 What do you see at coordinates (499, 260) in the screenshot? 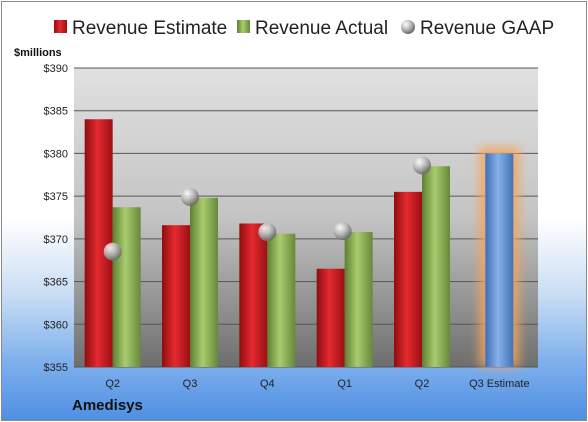
I see `q3-estimate-bar` at bounding box center [499, 260].